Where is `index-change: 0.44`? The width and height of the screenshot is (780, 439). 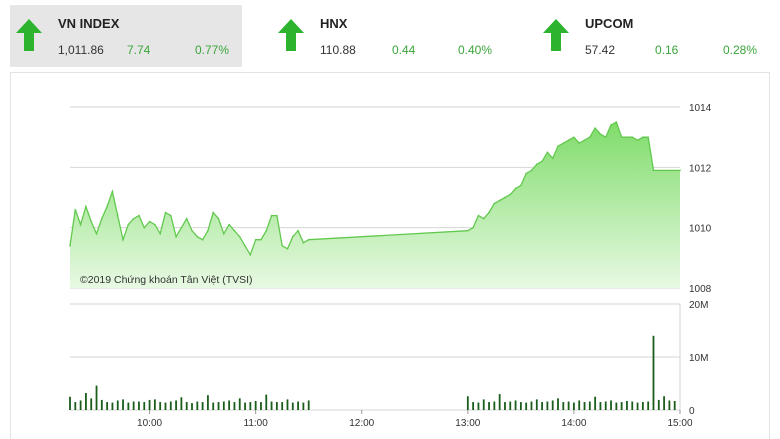
index-change: 0.44 is located at coordinates (404, 50).